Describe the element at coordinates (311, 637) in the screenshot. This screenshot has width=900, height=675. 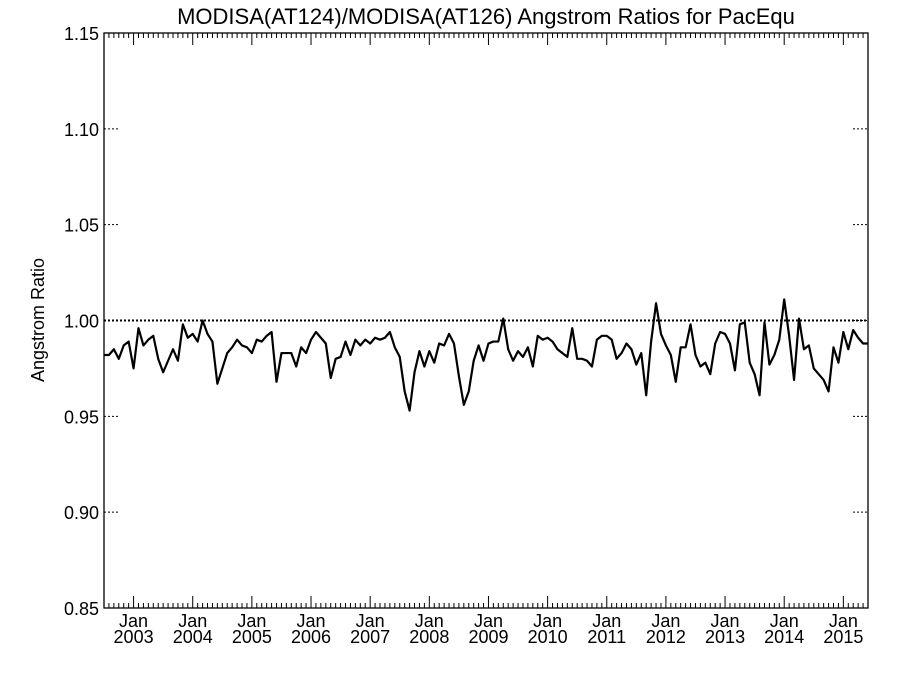
I see `x-tick-label-year: 2006` at that location.